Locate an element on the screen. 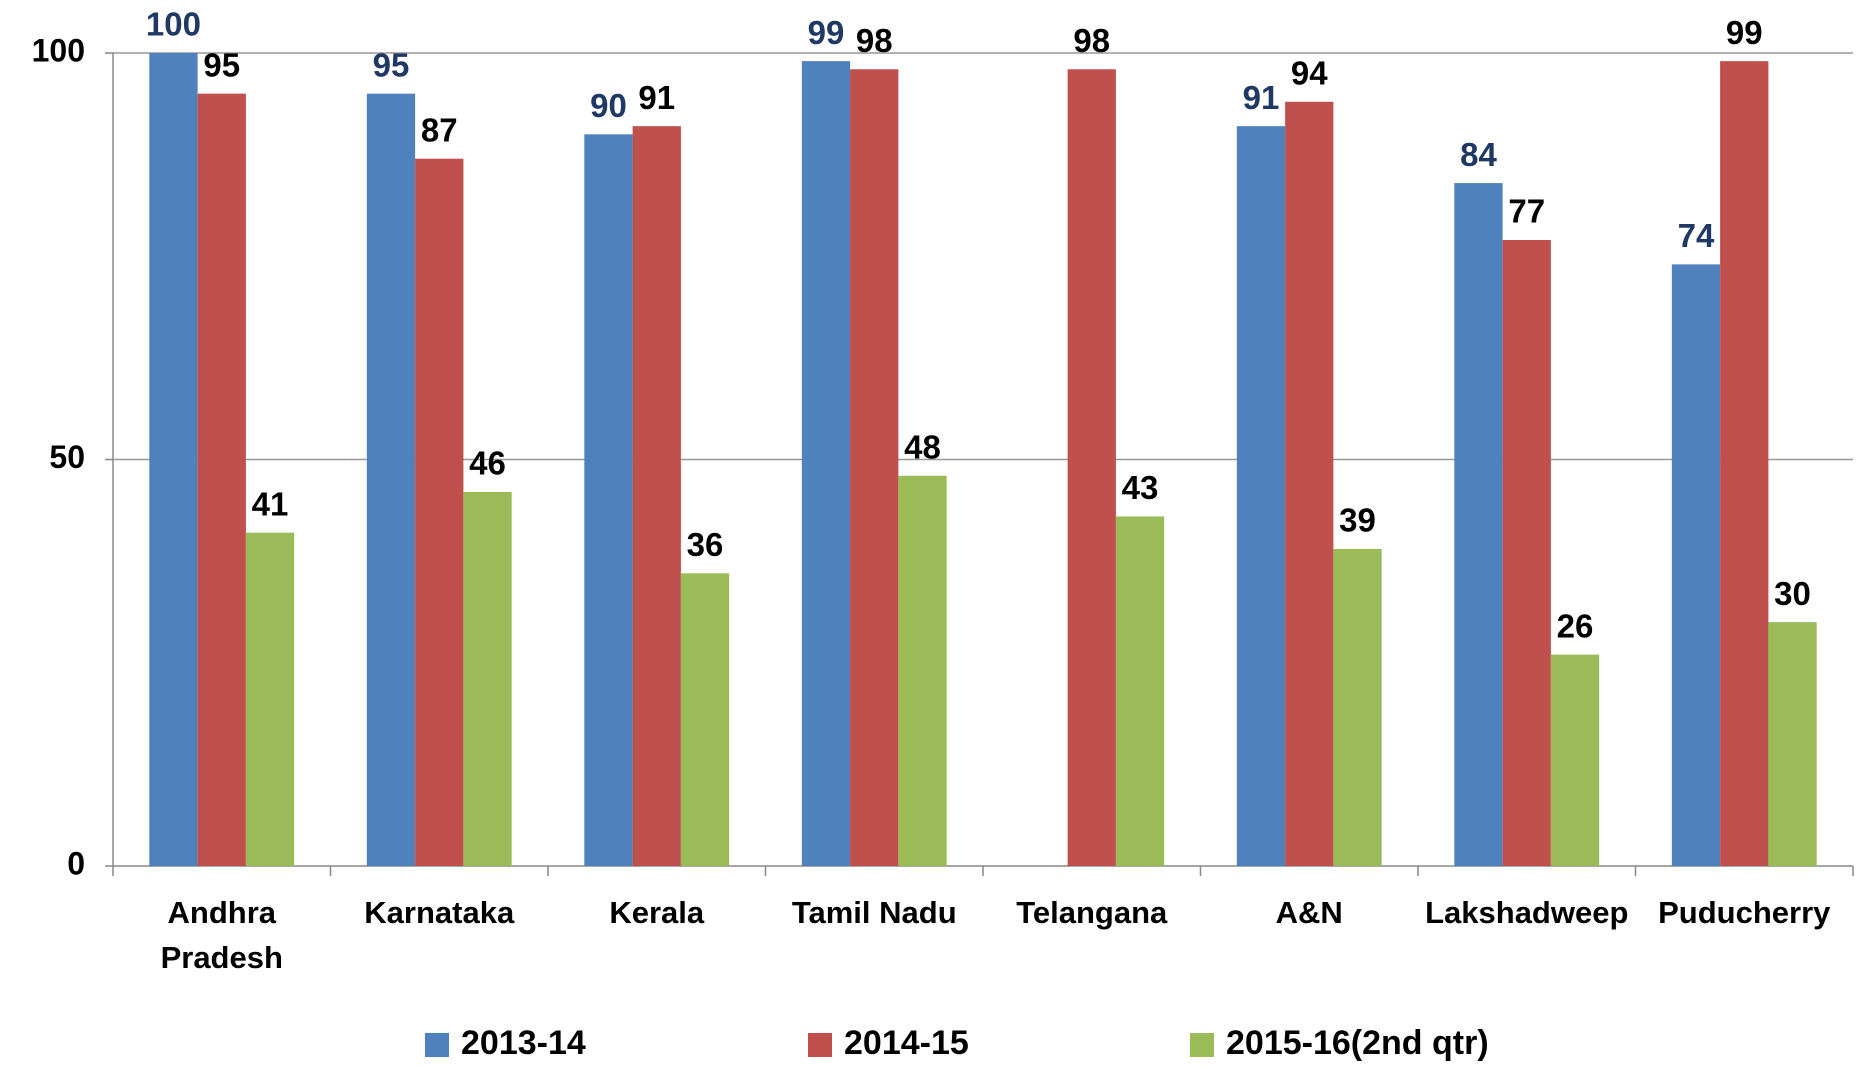  legend-label: 2013-14 is located at coordinates (523, 1043).